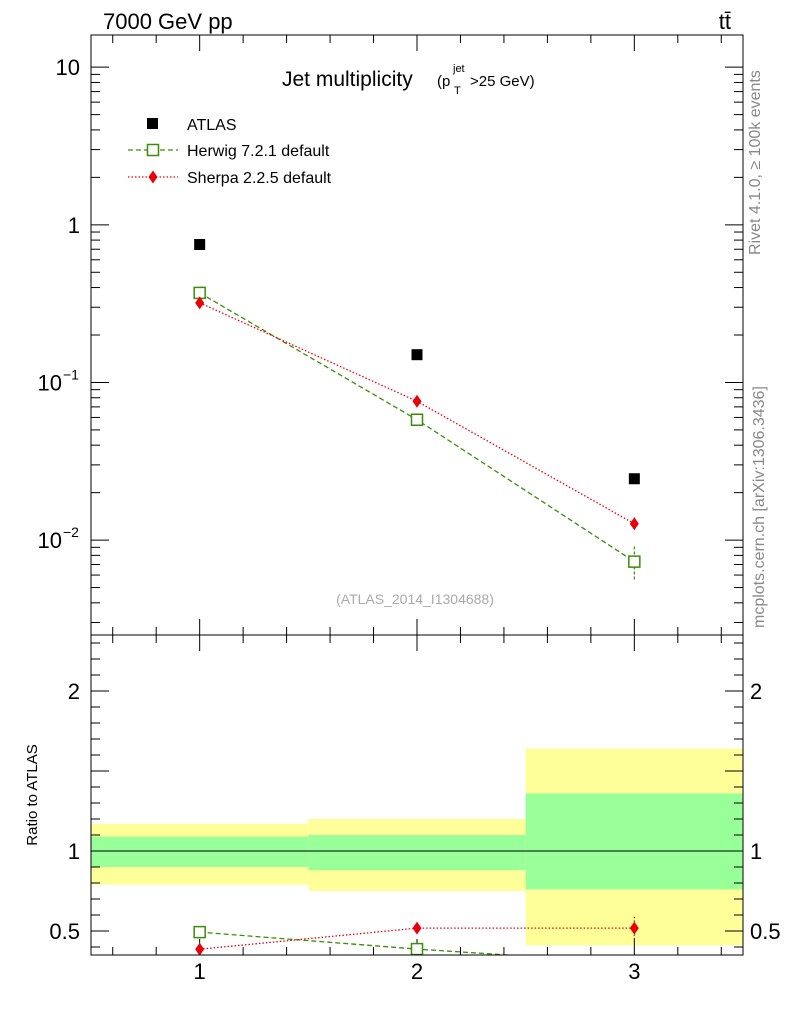 The image size is (786, 1024). What do you see at coordinates (458, 69) in the screenshot?
I see `title-sub-sup: jet` at bounding box center [458, 69].